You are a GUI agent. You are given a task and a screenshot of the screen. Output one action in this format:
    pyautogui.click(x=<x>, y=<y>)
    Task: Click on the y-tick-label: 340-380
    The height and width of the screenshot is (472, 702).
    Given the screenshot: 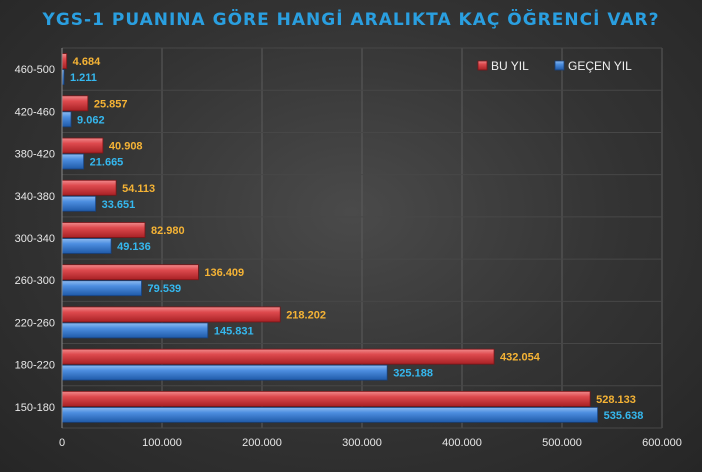 What is the action you would take?
    pyautogui.click(x=35, y=197)
    